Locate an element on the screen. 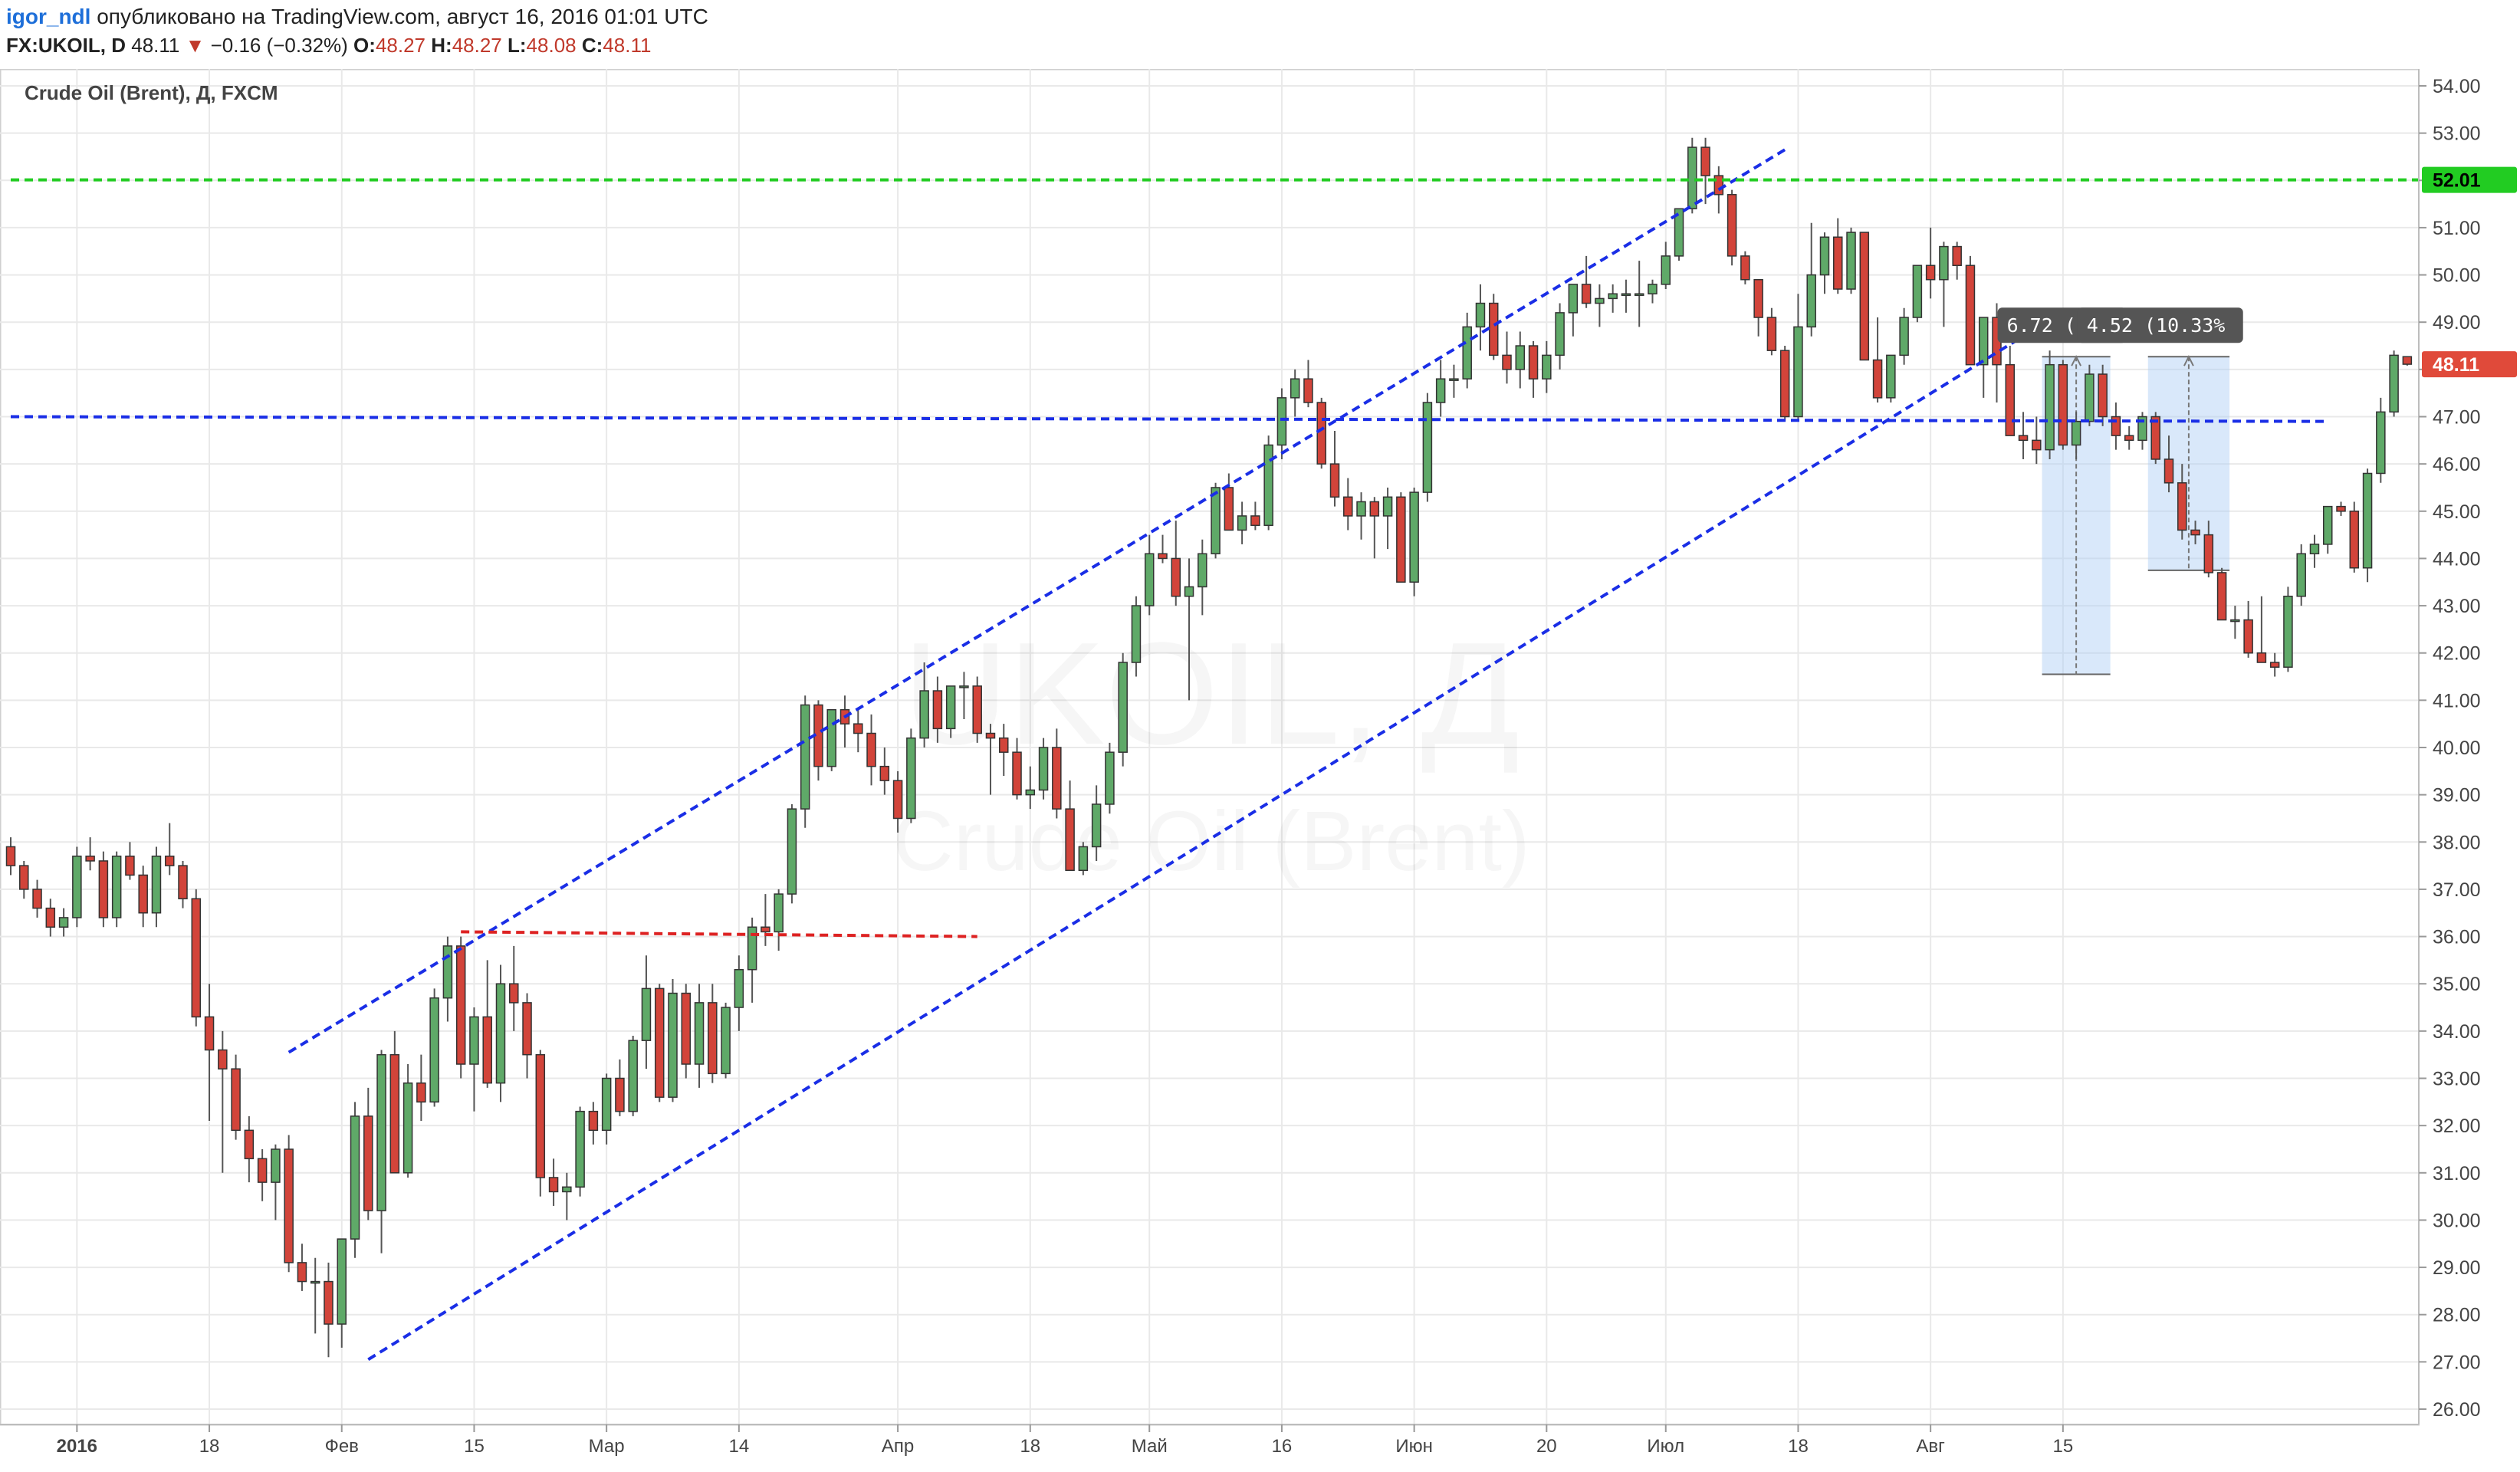 The width and height of the screenshot is (2520, 1472). price-tick-label: 36.00 is located at coordinates (2457, 938).